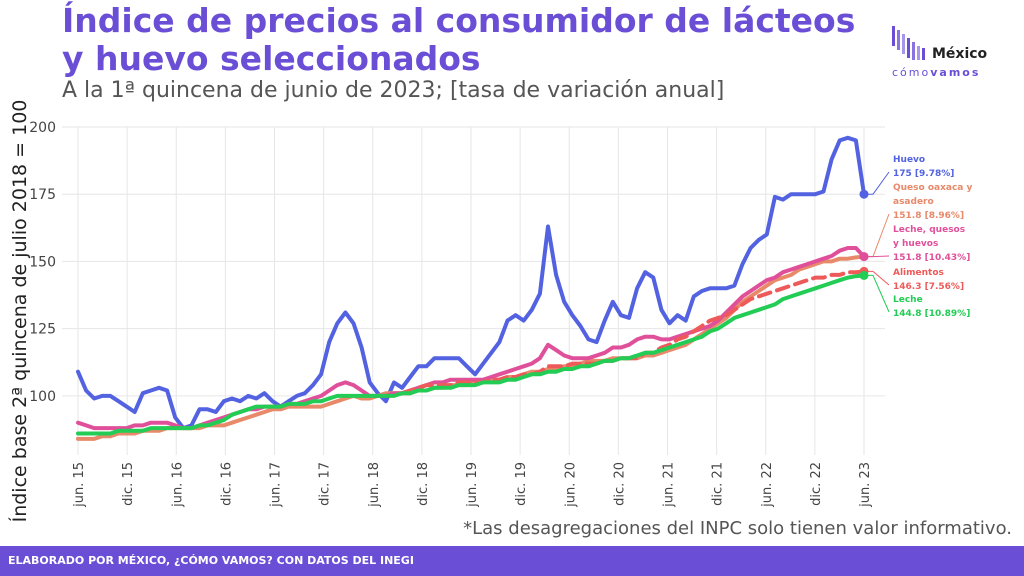 This screenshot has width=1024, height=576. What do you see at coordinates (960, 54) in the screenshot?
I see `logo-name: México` at bounding box center [960, 54].